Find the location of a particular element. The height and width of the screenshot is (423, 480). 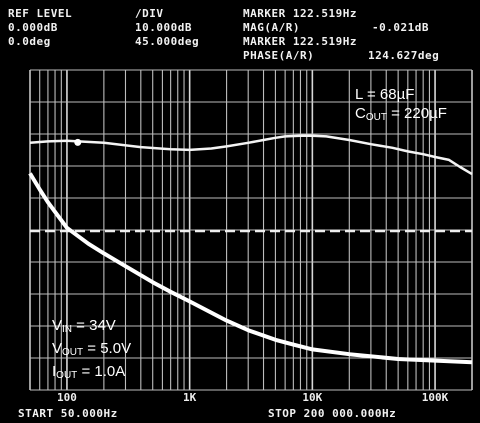

iout-annotation: IOUT = 1.0A is located at coordinates (89, 372).